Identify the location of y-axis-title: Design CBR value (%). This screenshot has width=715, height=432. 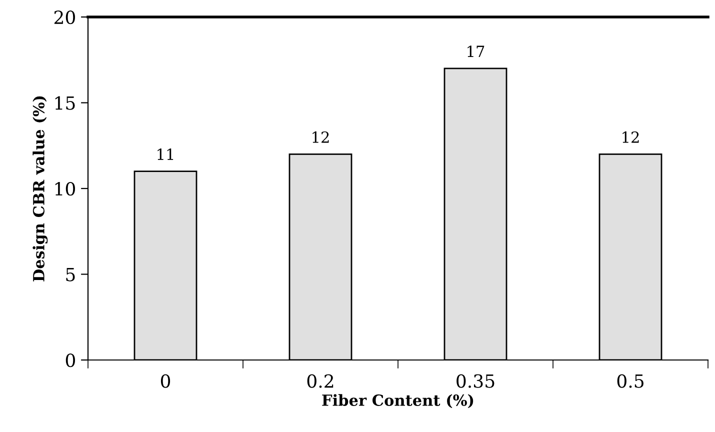
(40, 189).